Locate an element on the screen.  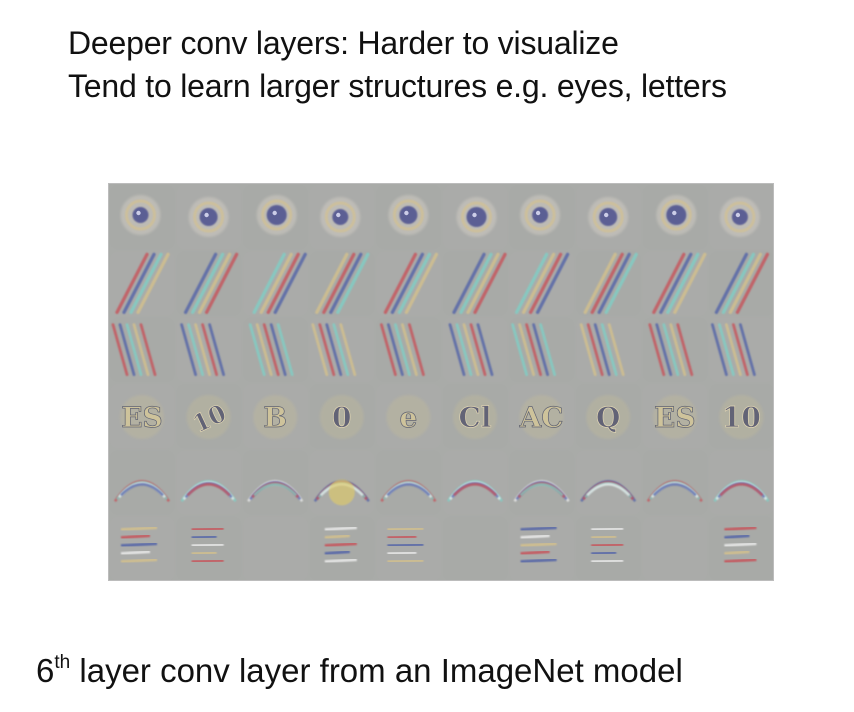
filter-tile-r3-c4 is located at coordinates (342, 349).